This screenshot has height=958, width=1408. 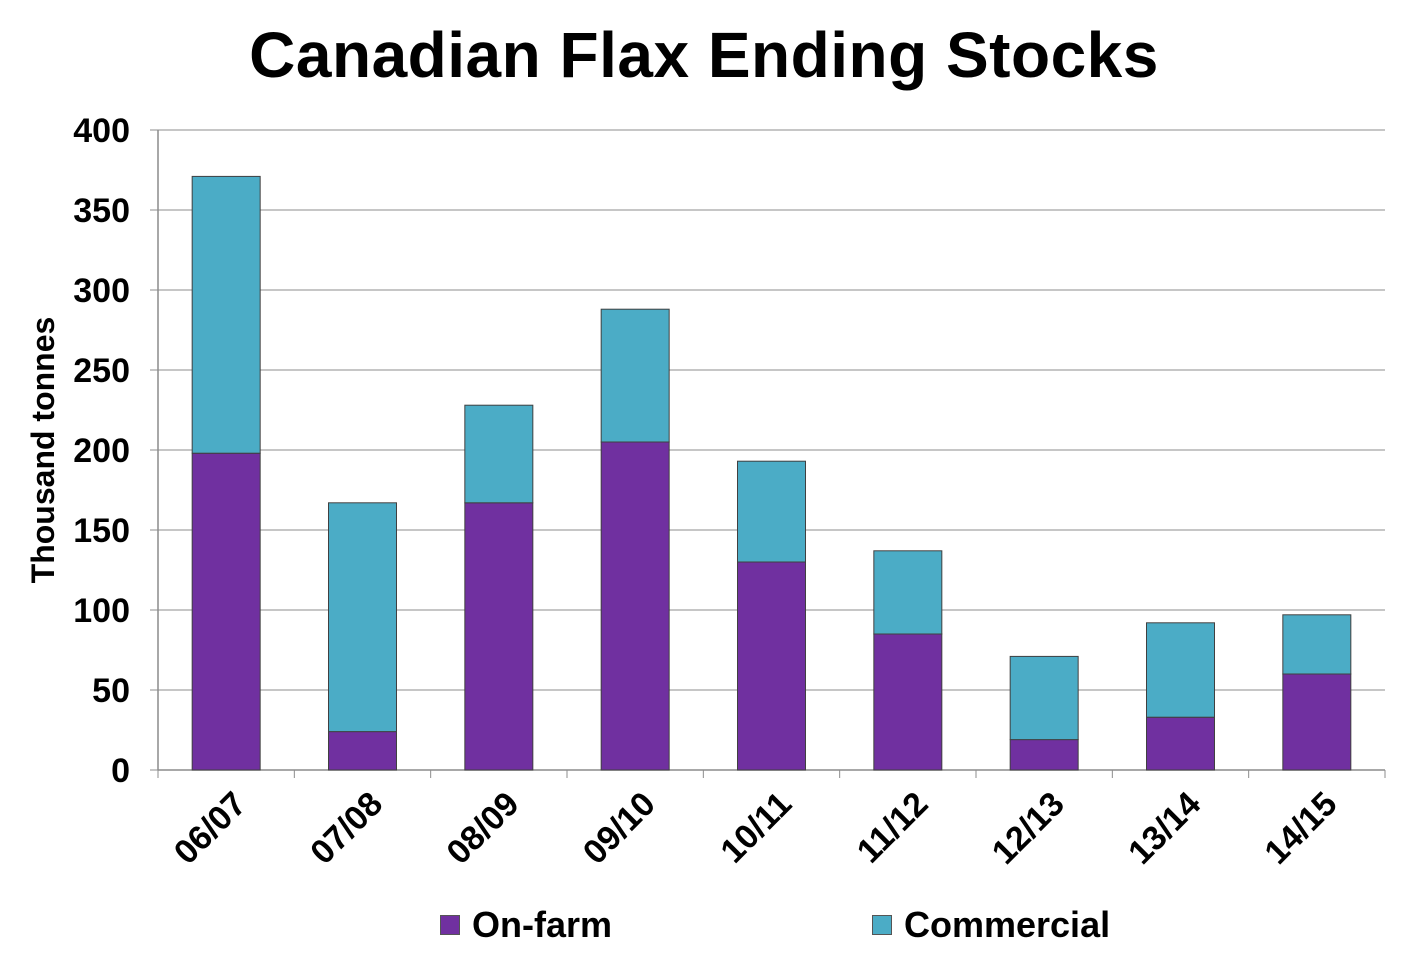 What do you see at coordinates (101, 451) in the screenshot?
I see `y-tick-label: 200` at bounding box center [101, 451].